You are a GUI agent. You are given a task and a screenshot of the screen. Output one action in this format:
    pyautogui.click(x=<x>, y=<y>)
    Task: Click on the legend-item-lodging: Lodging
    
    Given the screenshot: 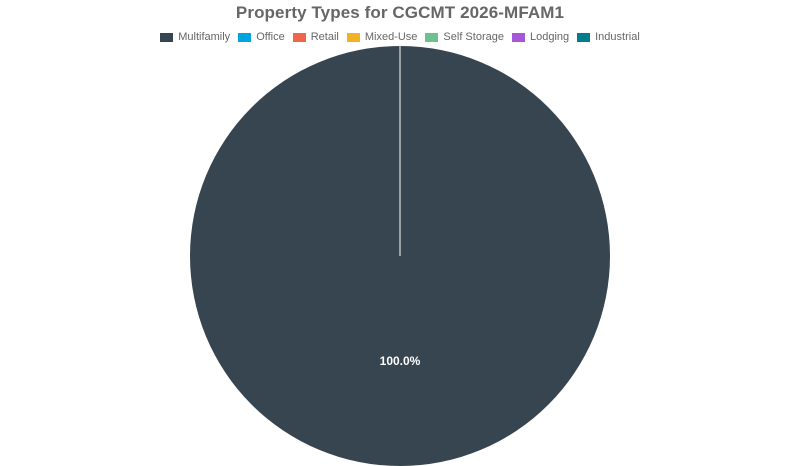 What is the action you would take?
    pyautogui.click(x=540, y=37)
    